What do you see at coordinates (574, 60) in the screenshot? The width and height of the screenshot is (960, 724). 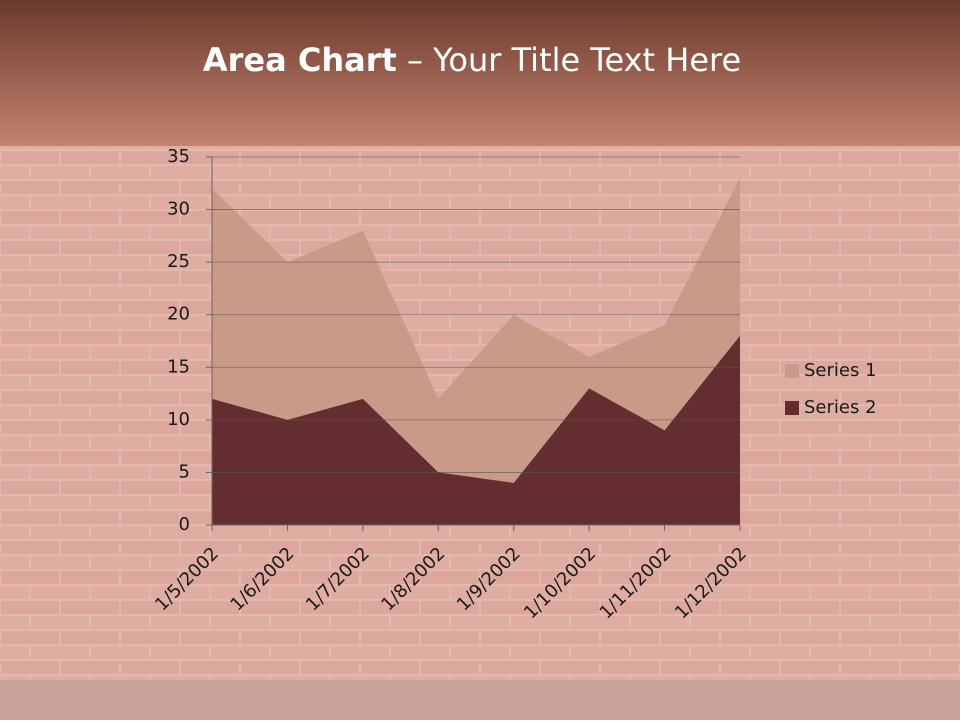 I see `title-rest: – Your Title Text Here` at bounding box center [574, 60].